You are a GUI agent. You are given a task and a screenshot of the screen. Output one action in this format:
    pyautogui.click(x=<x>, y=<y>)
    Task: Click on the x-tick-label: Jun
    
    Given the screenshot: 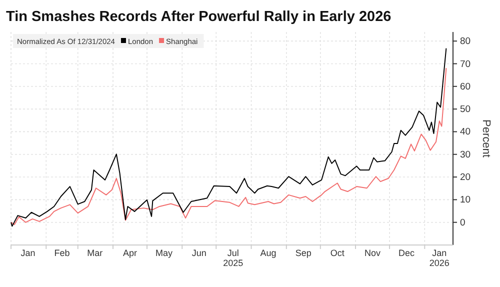 What is the action you would take?
    pyautogui.click(x=199, y=253)
    